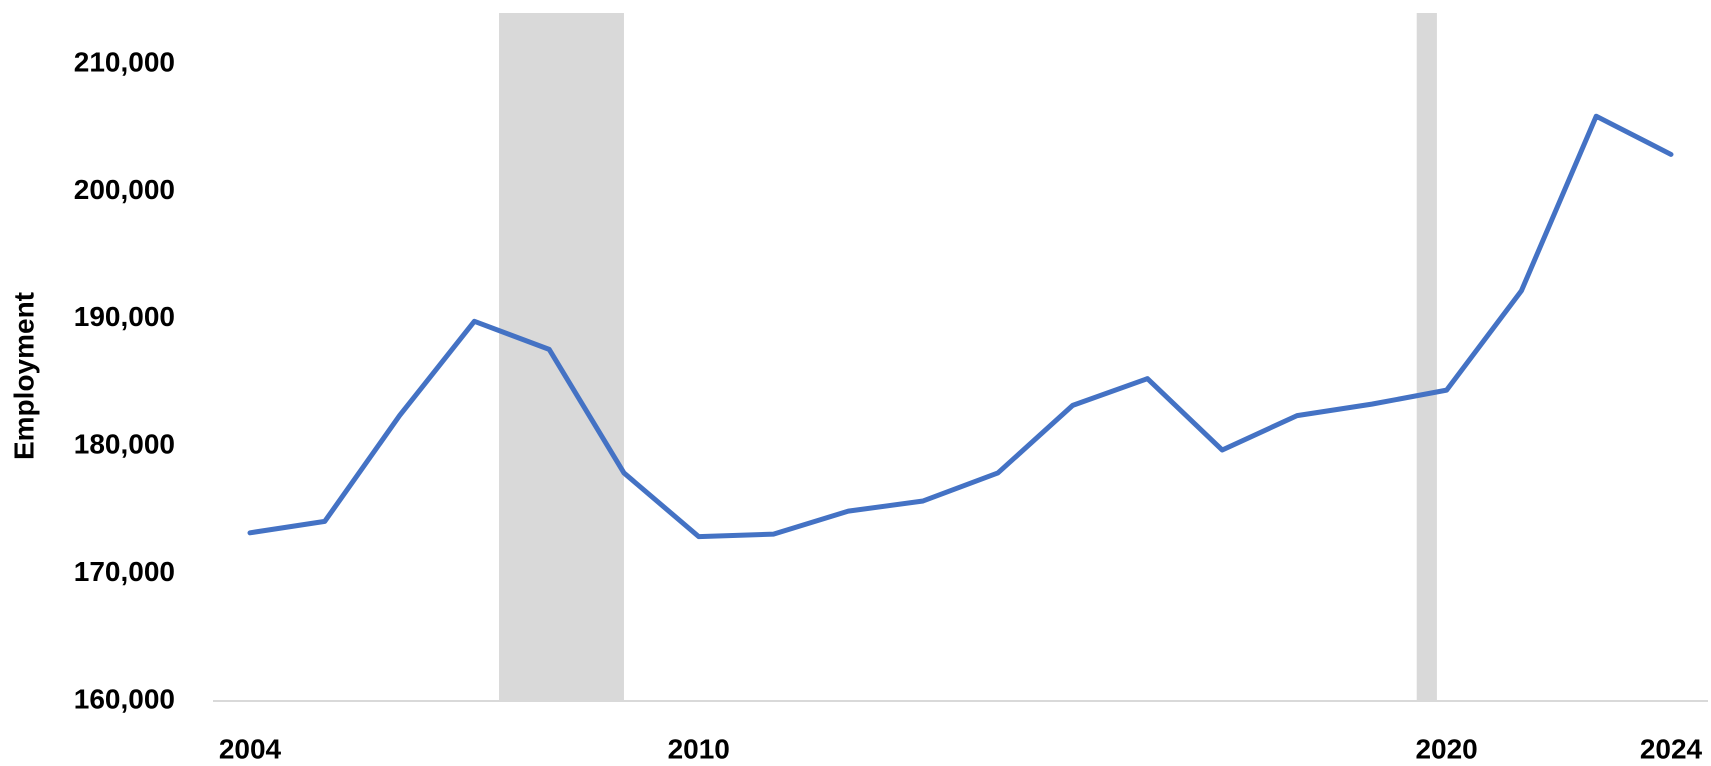 The image size is (1711, 766). I want to click on x-tick-label: 2004, so click(250, 748).